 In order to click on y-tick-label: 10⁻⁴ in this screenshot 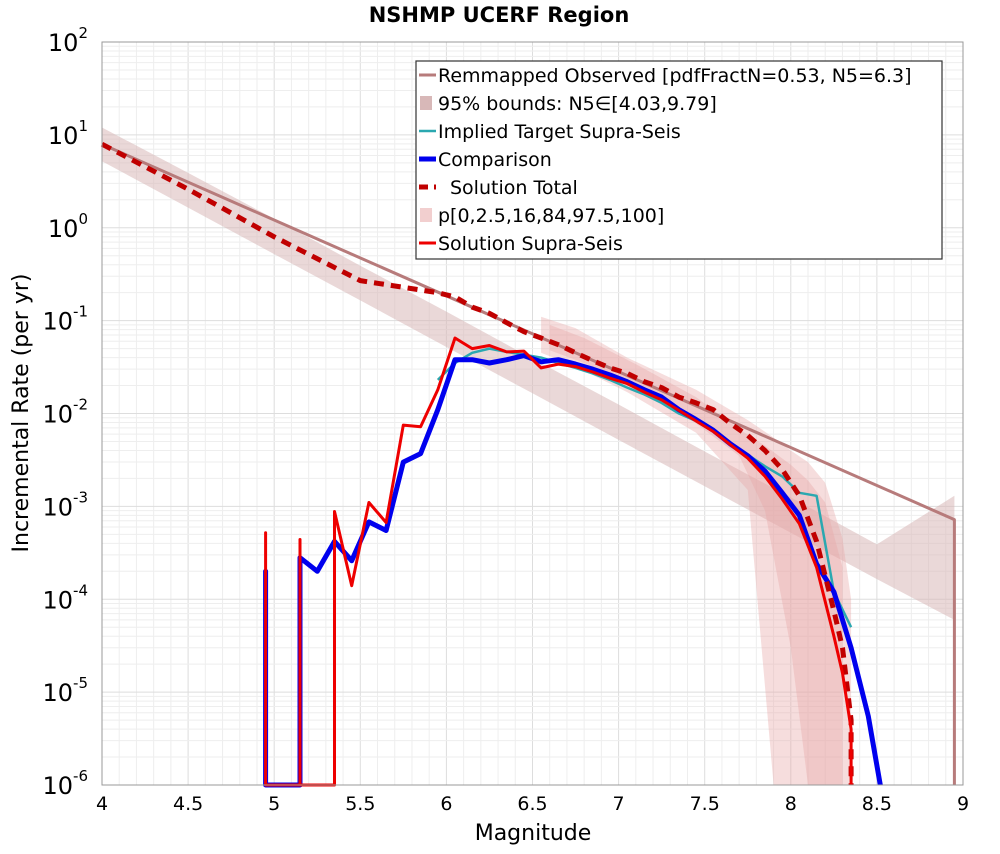, I will do `click(65, 597)`.